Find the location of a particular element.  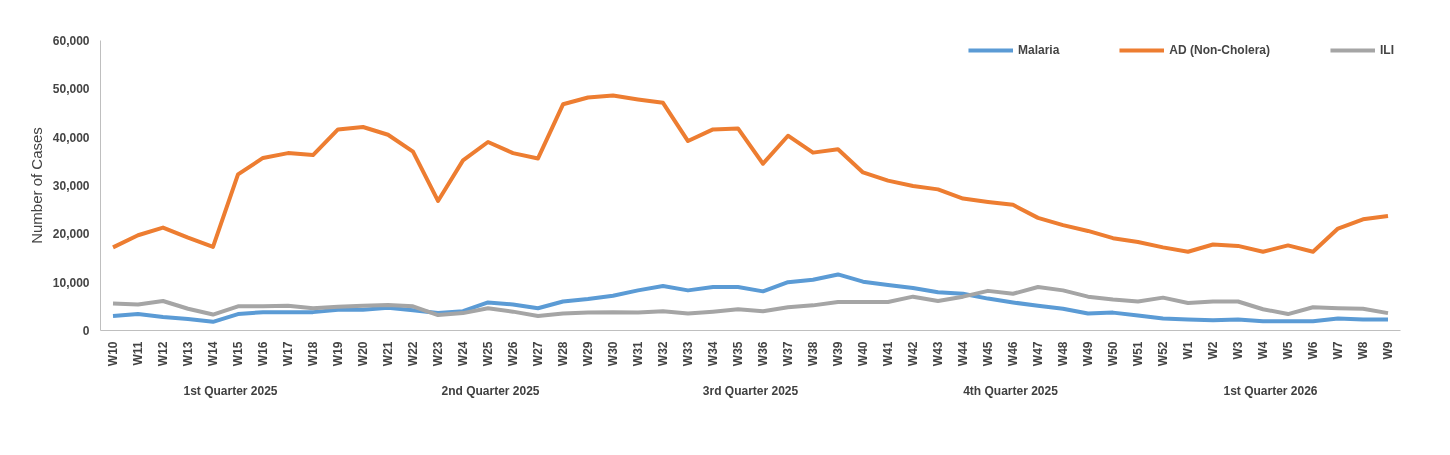

x-tick-label: W35 is located at coordinates (738, 354).